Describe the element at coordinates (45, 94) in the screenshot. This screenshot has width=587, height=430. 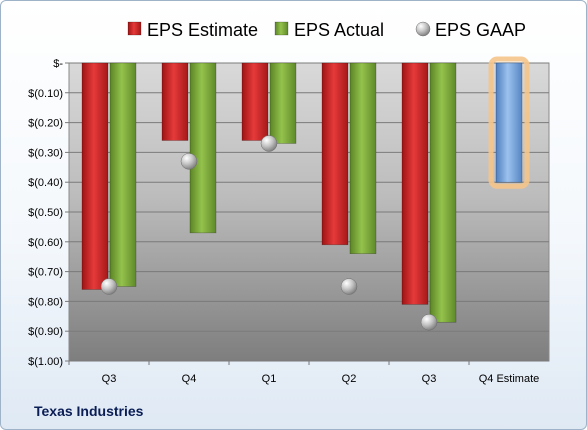
I see `y-tick-label: $(0.10)` at that location.